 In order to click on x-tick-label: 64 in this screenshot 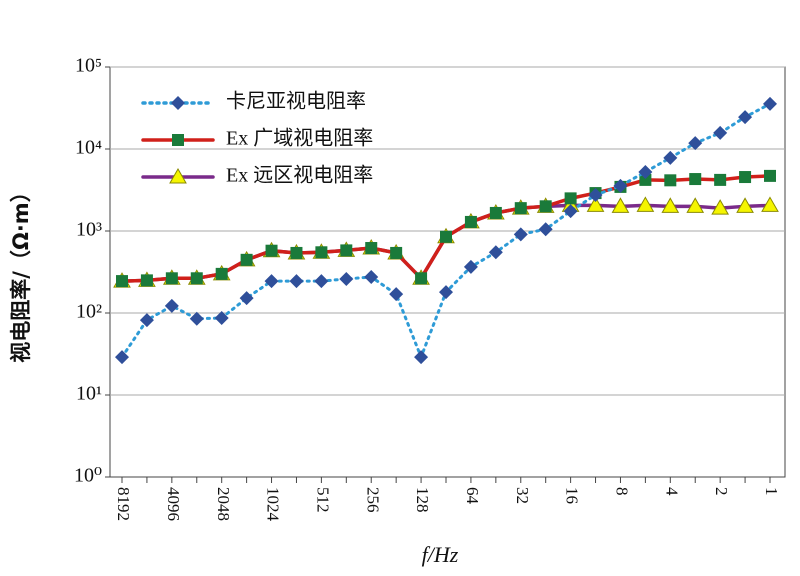, I will do `click(472, 496)`.